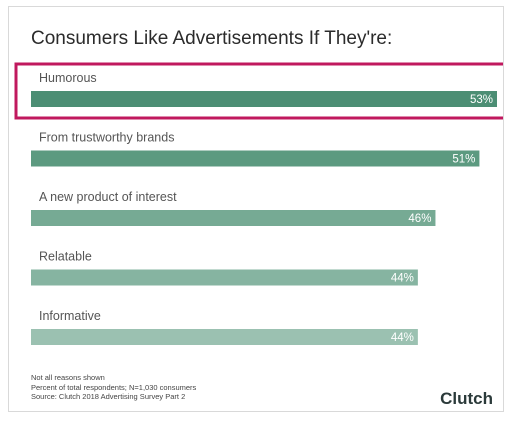 Image resolution: width=512 pixels, height=421 pixels. I want to click on category-label: Informative, so click(70, 316).